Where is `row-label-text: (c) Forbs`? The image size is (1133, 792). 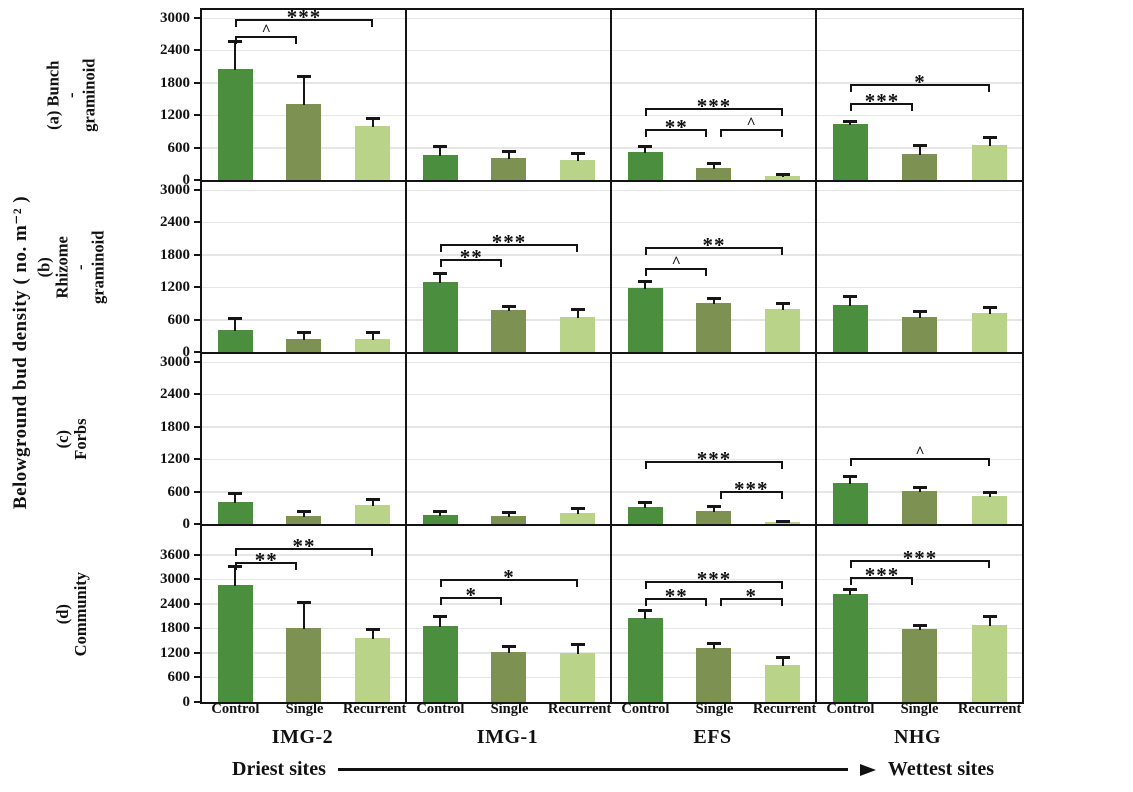 row-label-text: (c) Forbs is located at coordinates (71, 439).